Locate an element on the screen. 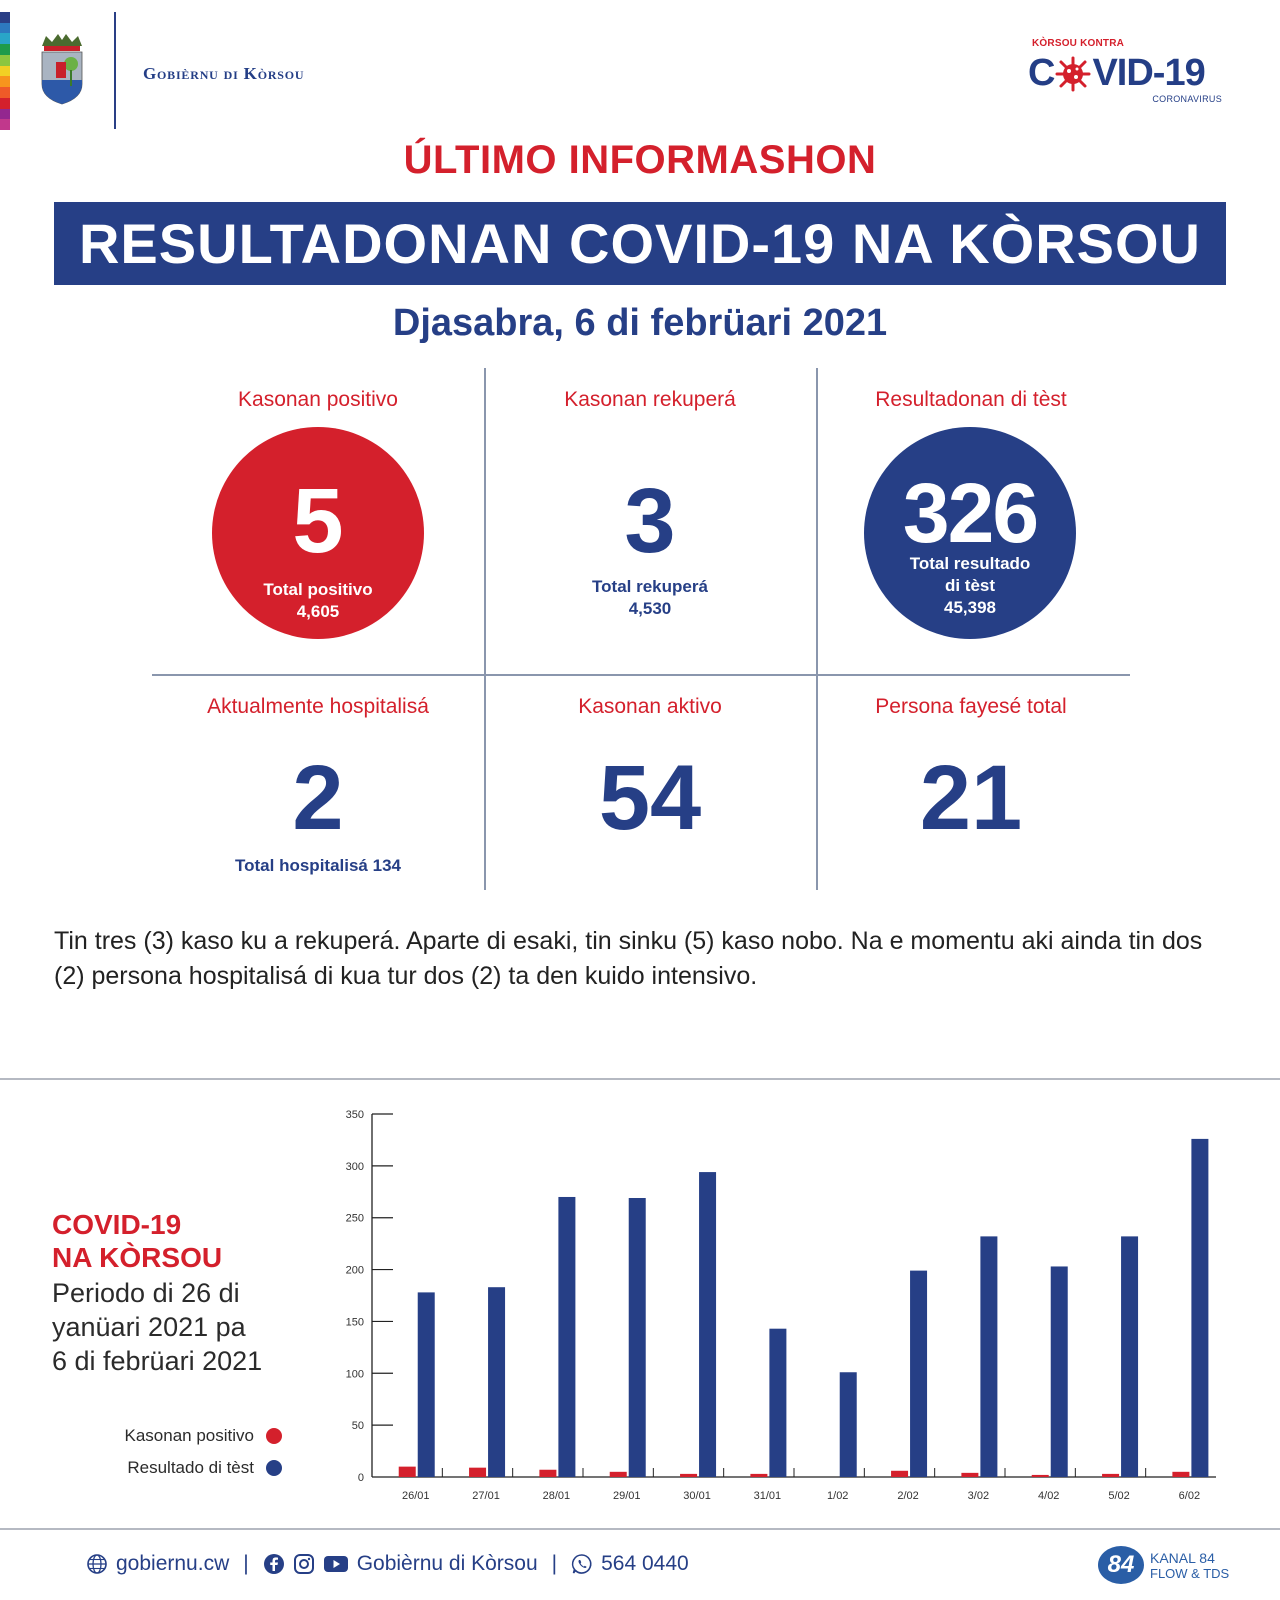  legend-label: Kasonan positivo is located at coordinates (189, 1435).